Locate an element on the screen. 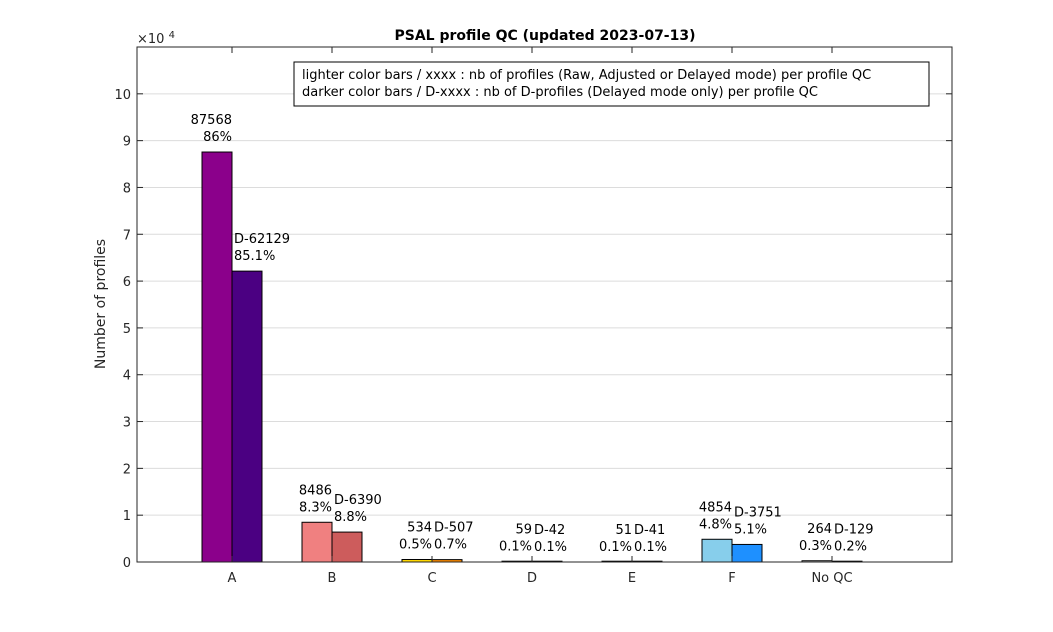 The image size is (1053, 632). bar-series-2-b is located at coordinates (347, 547).